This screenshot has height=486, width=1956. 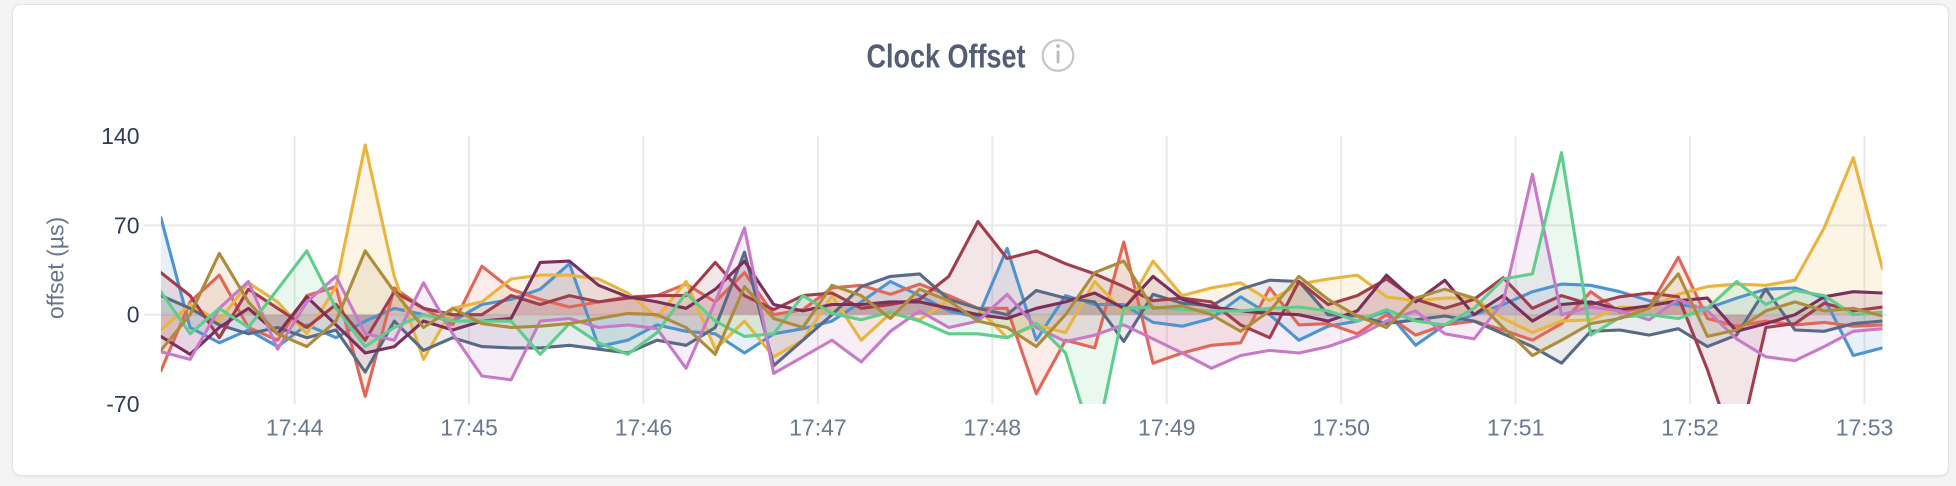 I want to click on svg-text: 17:44, so click(x=295, y=428).